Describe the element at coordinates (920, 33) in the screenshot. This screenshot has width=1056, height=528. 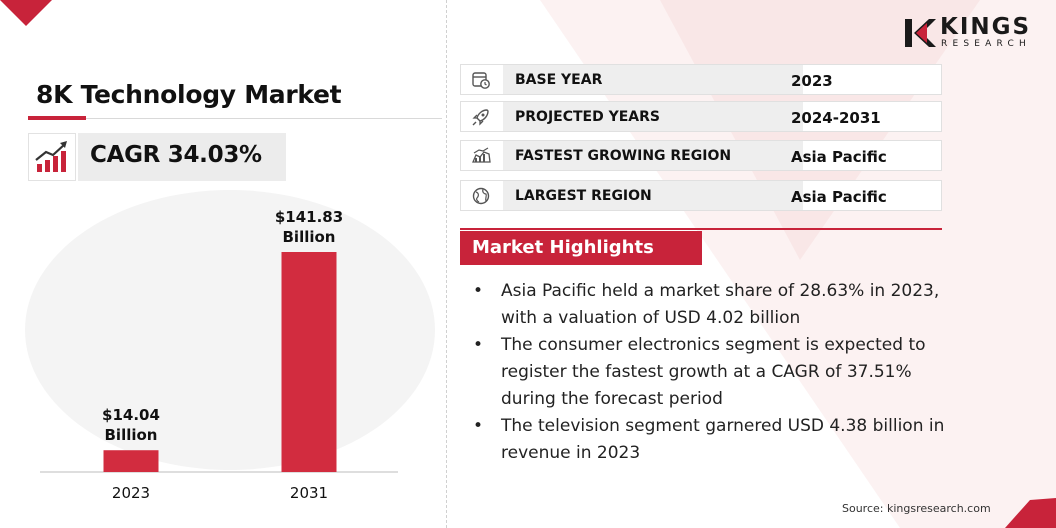
I see `kings-logo-icon` at that location.